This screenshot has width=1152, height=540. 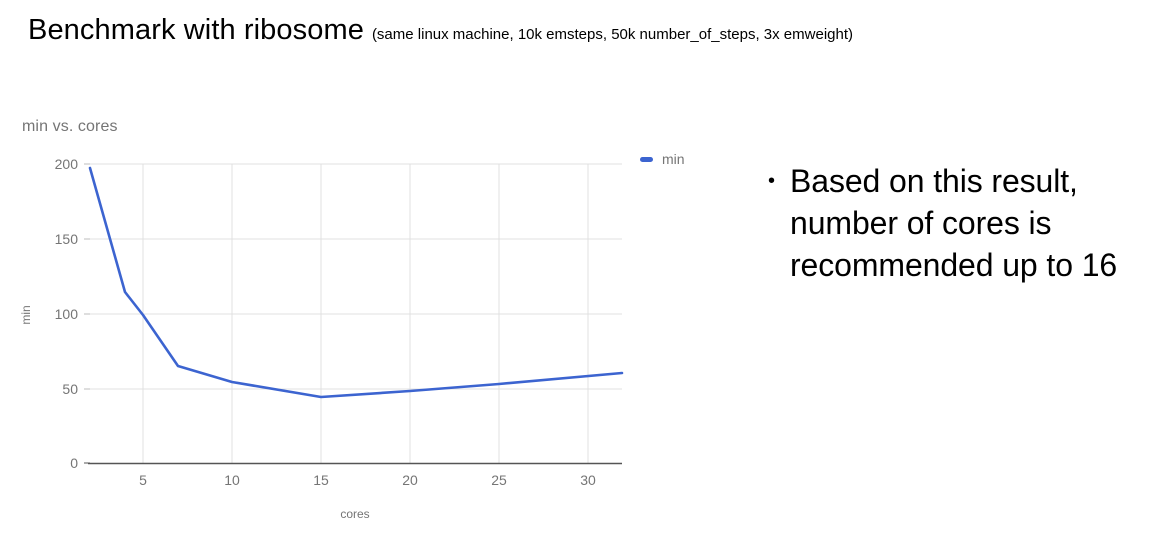 What do you see at coordinates (588, 480) in the screenshot?
I see `x-tick-30: 30` at bounding box center [588, 480].